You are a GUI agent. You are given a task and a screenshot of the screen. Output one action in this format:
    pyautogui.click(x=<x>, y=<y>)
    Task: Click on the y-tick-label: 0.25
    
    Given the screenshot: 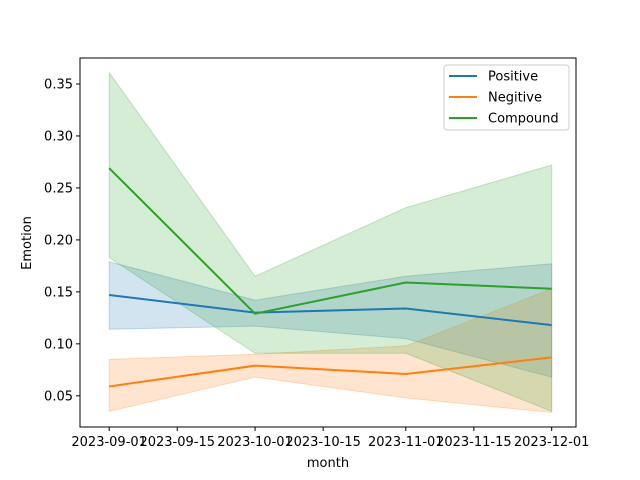 What is the action you would take?
    pyautogui.click(x=58, y=188)
    